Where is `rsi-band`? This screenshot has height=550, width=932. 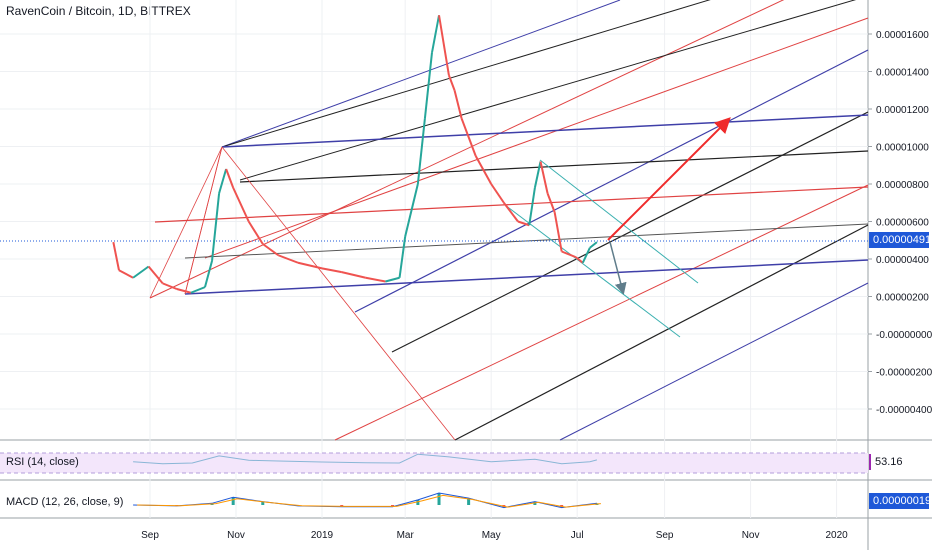
rsi-band is located at coordinates (434, 463).